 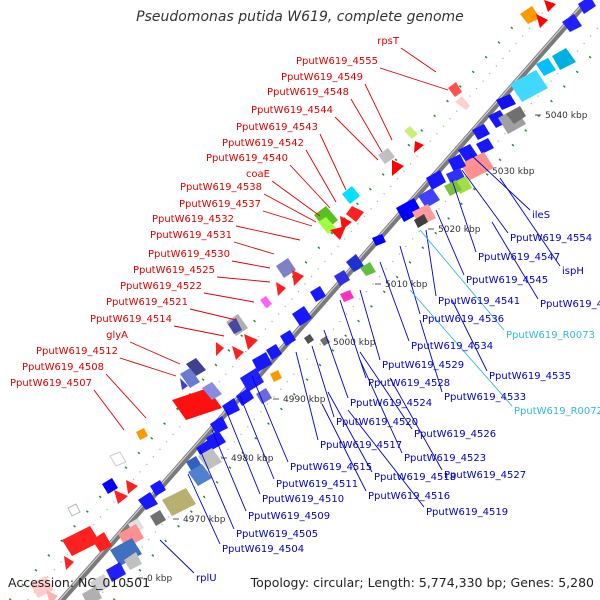 What do you see at coordinates (463, 319) in the screenshot?
I see `reverse-gene-label: PputW619_4536` at bounding box center [463, 319].